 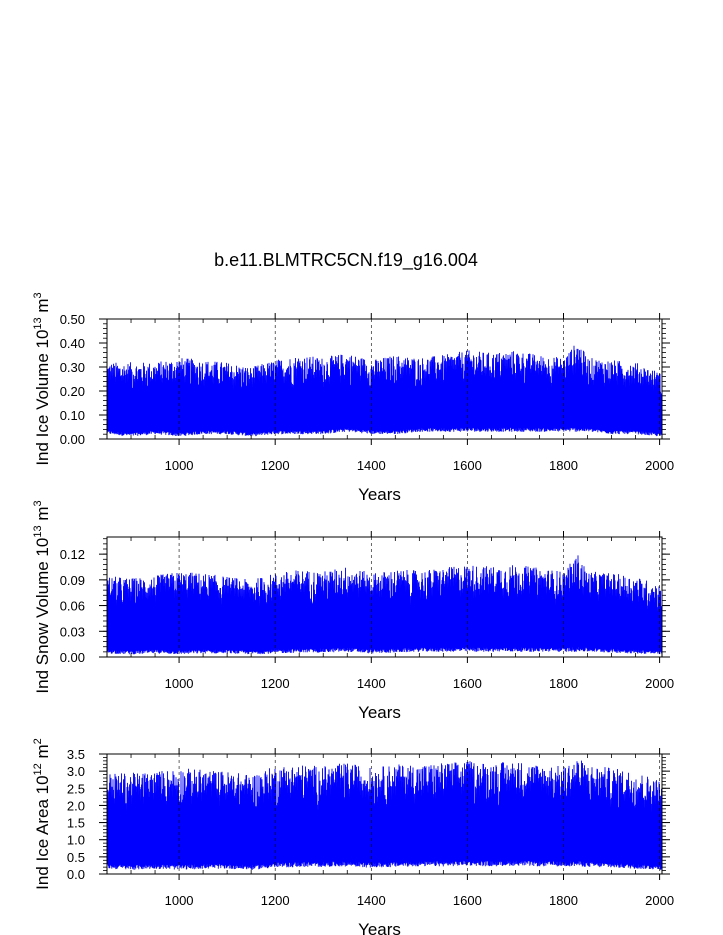 What do you see at coordinates (72, 580) in the screenshot?
I see `y-tick-label: 0.09` at bounding box center [72, 580].